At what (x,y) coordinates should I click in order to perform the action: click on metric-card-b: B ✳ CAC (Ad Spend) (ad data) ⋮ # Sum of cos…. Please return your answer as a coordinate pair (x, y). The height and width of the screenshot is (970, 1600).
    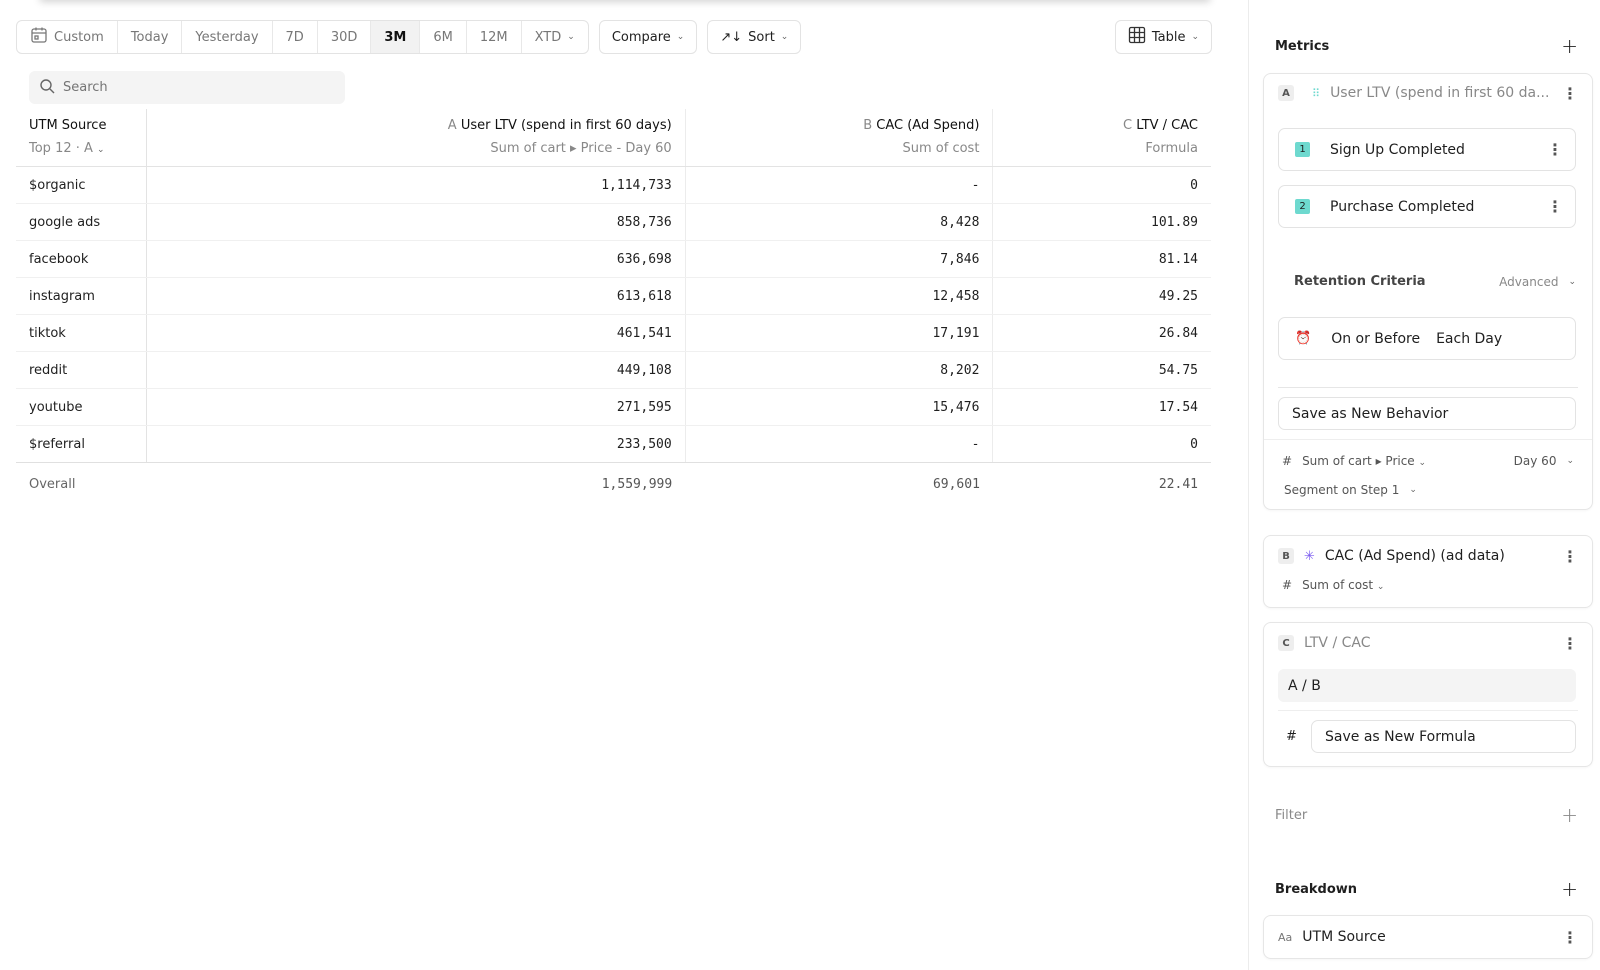
    Looking at the image, I should click on (1428, 571).